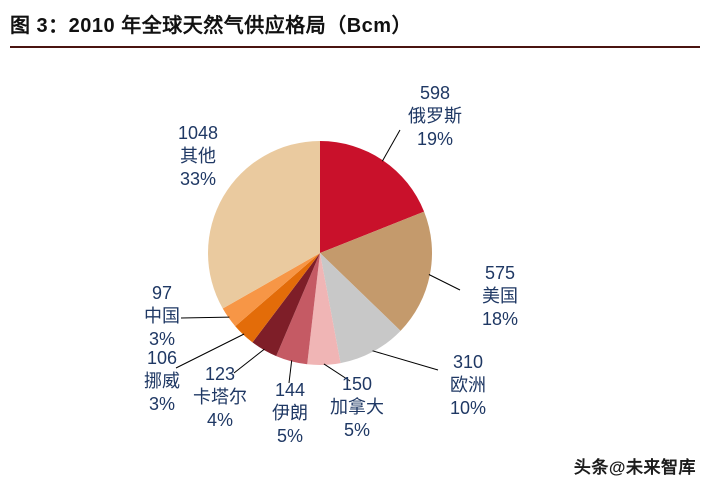 This screenshot has width=708, height=488. Describe the element at coordinates (290, 390) in the screenshot. I see `label-iran-value: 144` at that location.